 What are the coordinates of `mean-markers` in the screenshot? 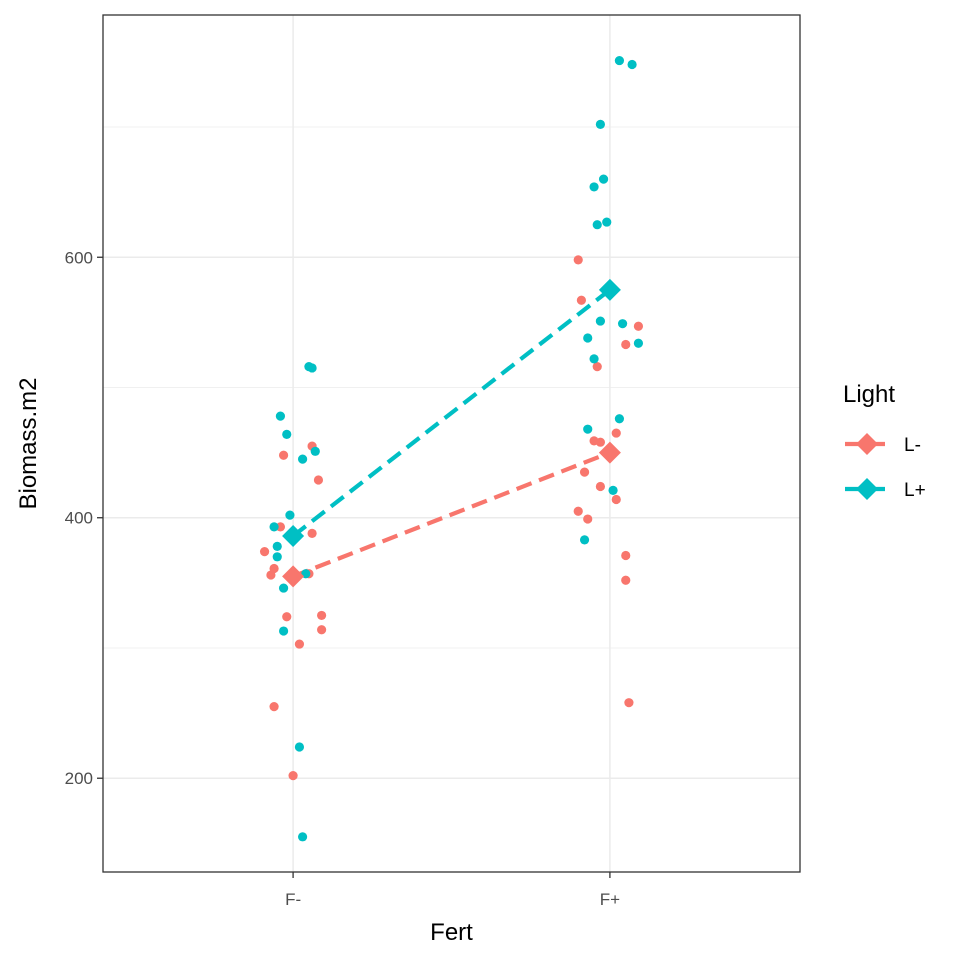 It's located at (451, 433).